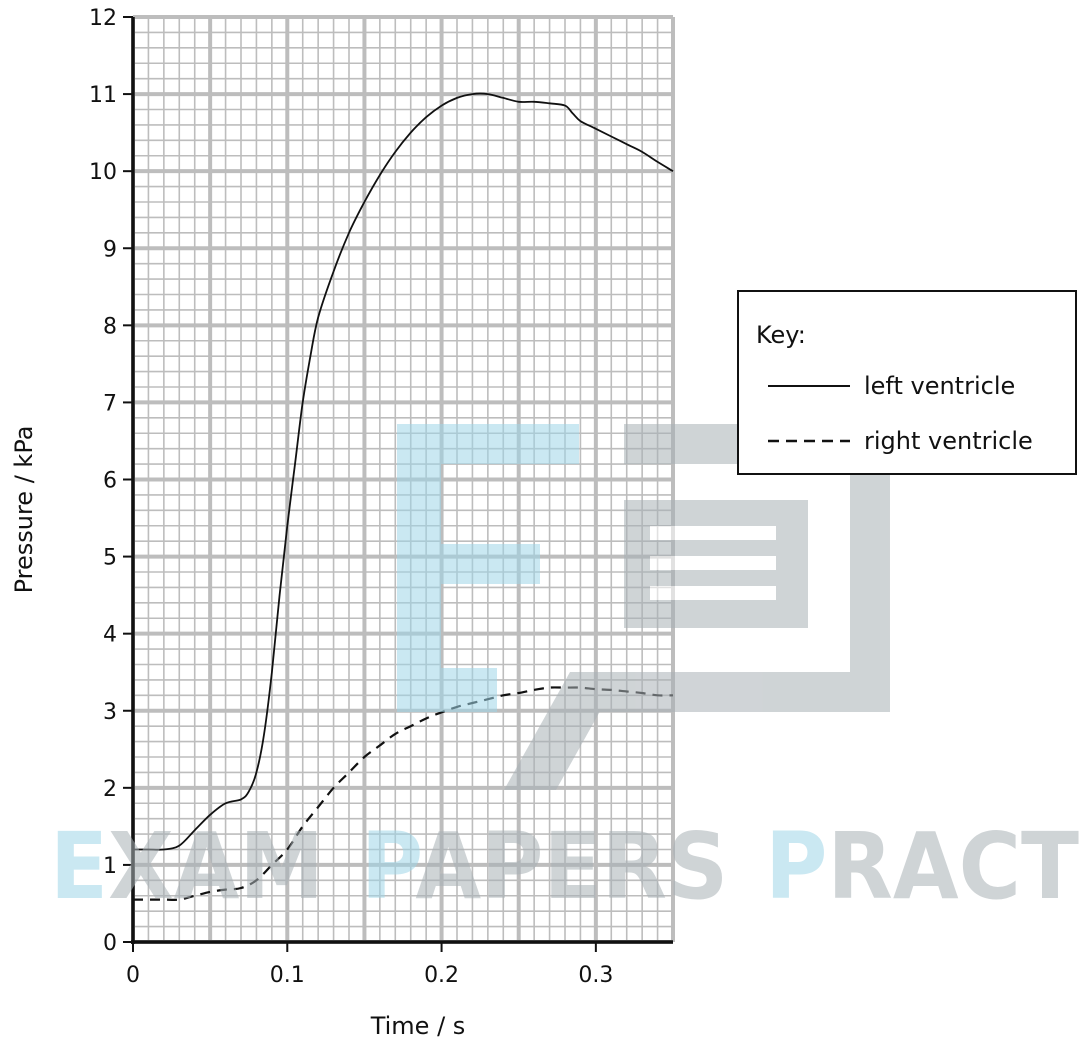 Image resolution: width=1079 pixels, height=1043 pixels. Describe the element at coordinates (110, 403) in the screenshot. I see `y-tick-label: 7` at that location.